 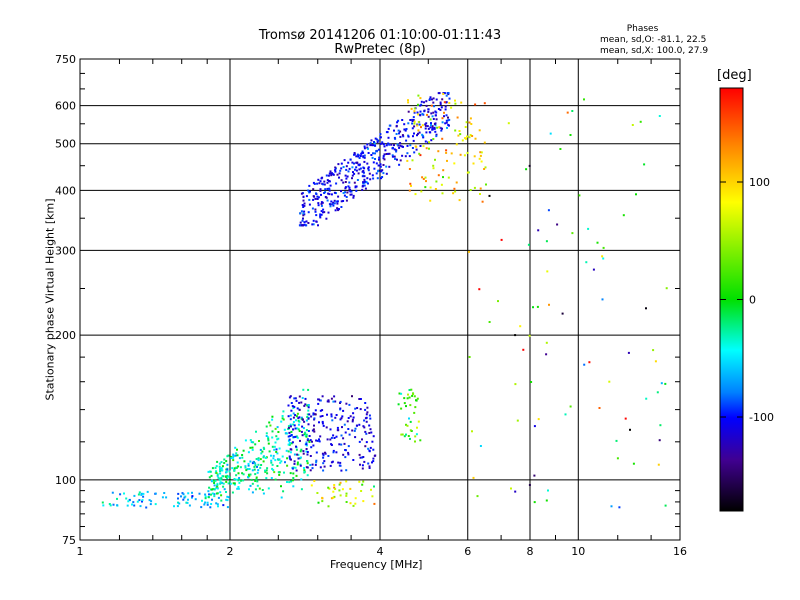 I want to click on colorbar-tick-label: 100, so click(x=759, y=182).